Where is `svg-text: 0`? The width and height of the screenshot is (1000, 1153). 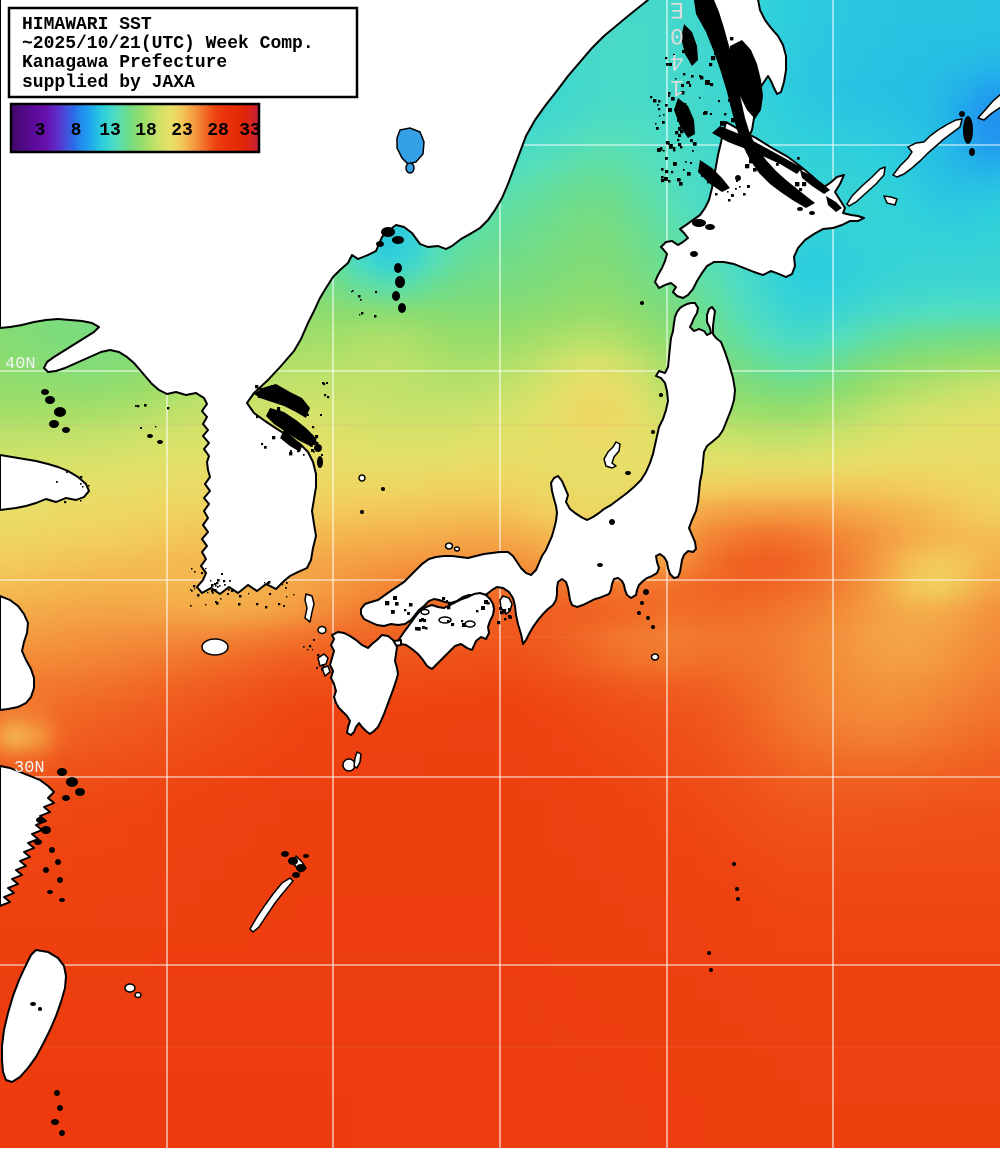 svg-text: 0 is located at coordinates (677, 35).